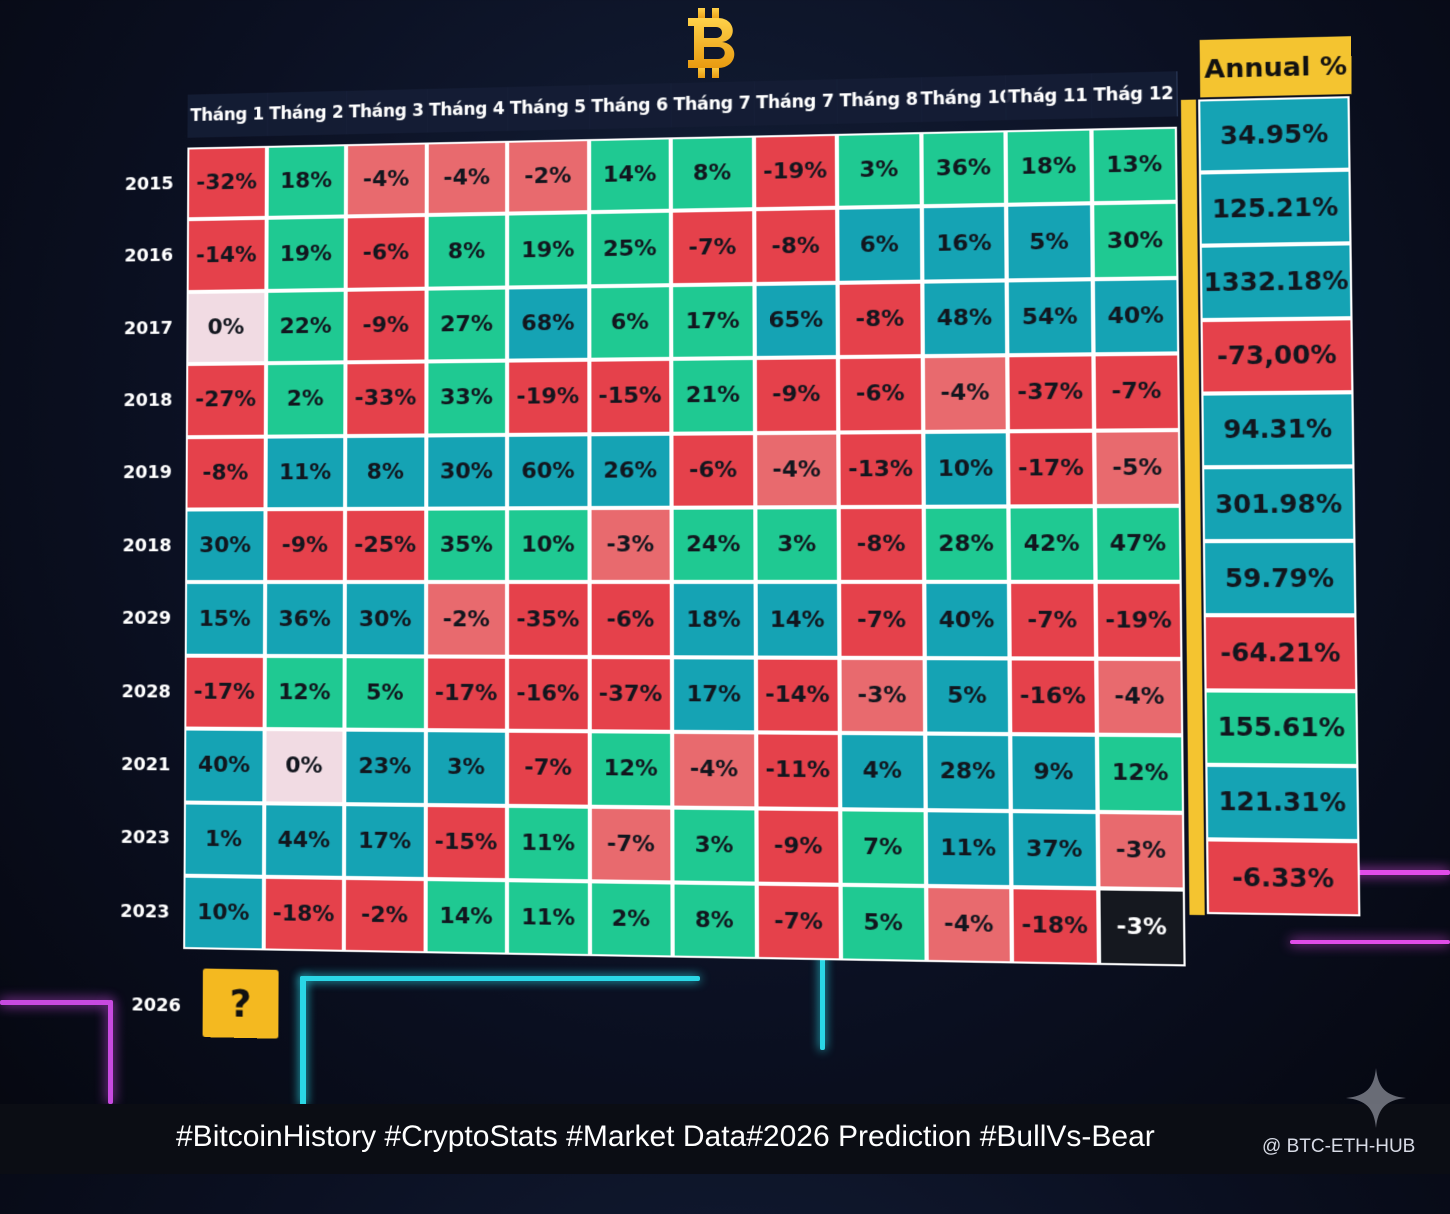  What do you see at coordinates (466, 324) in the screenshot?
I see `heatmap-cell: 27%` at bounding box center [466, 324].